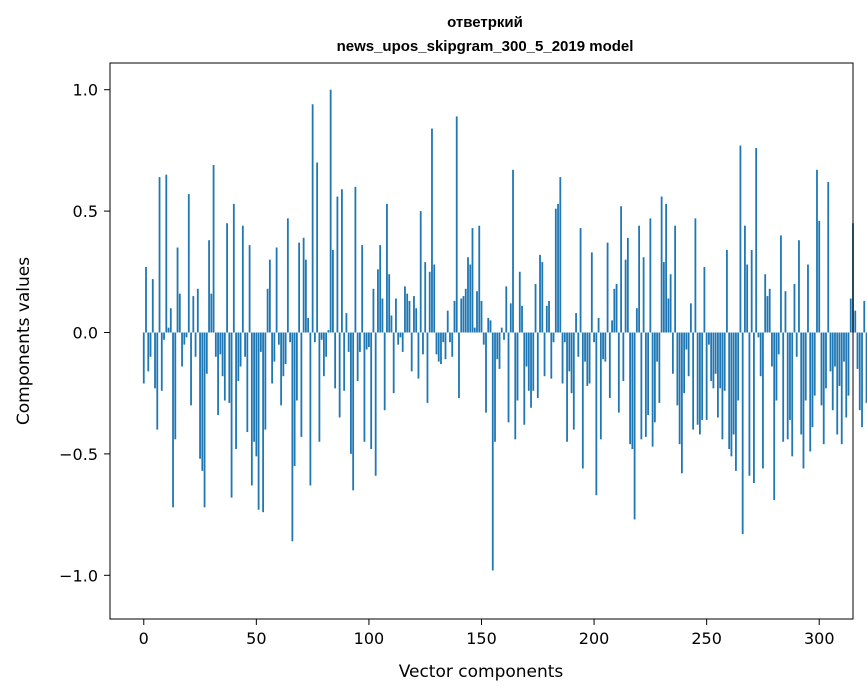 The image size is (867, 696). I want to click on y-tick-label: 0.5, so click(85, 211).